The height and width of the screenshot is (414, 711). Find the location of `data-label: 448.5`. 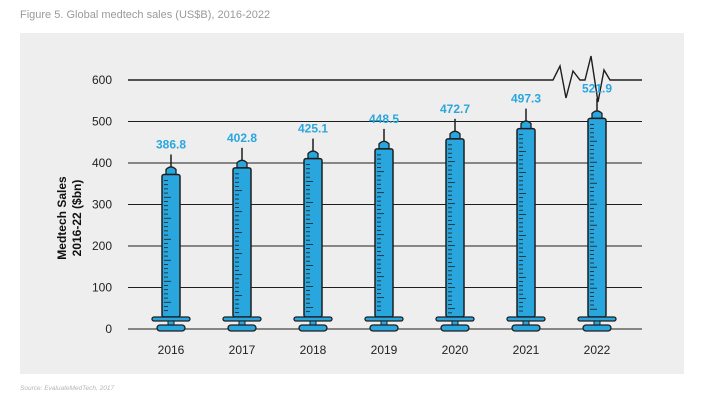

data-label: 448.5 is located at coordinates (384, 119).